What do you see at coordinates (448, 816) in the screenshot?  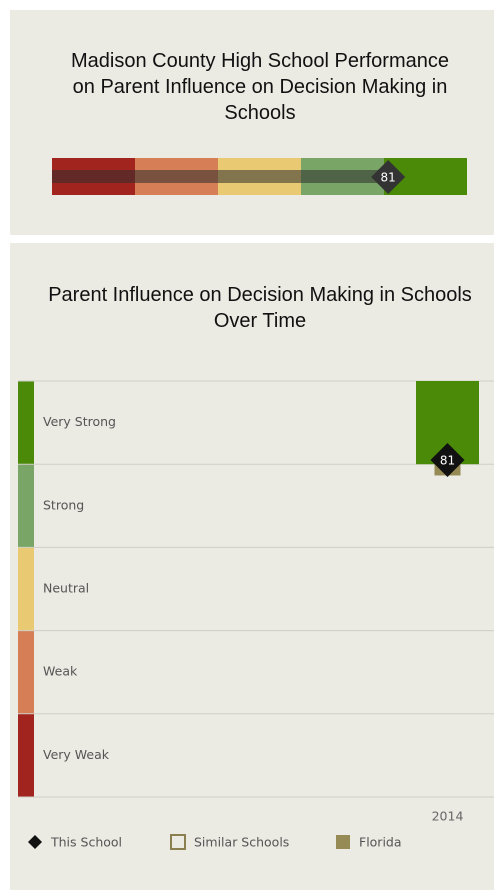 I see `x-tick-label: 2014` at bounding box center [448, 816].